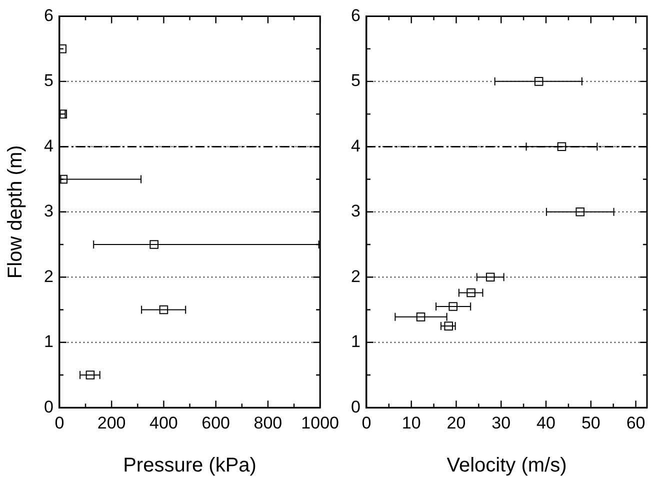 The width and height of the screenshot is (657, 488). Describe the element at coordinates (111, 422) in the screenshot. I see `x-tick-label: 200` at that location.